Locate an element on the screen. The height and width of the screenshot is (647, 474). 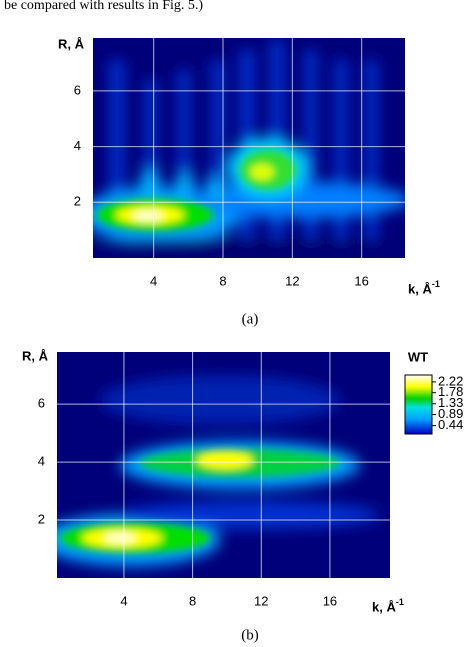
intro-text: be compared with results in Fig. 5.) is located at coordinates (103, 6).